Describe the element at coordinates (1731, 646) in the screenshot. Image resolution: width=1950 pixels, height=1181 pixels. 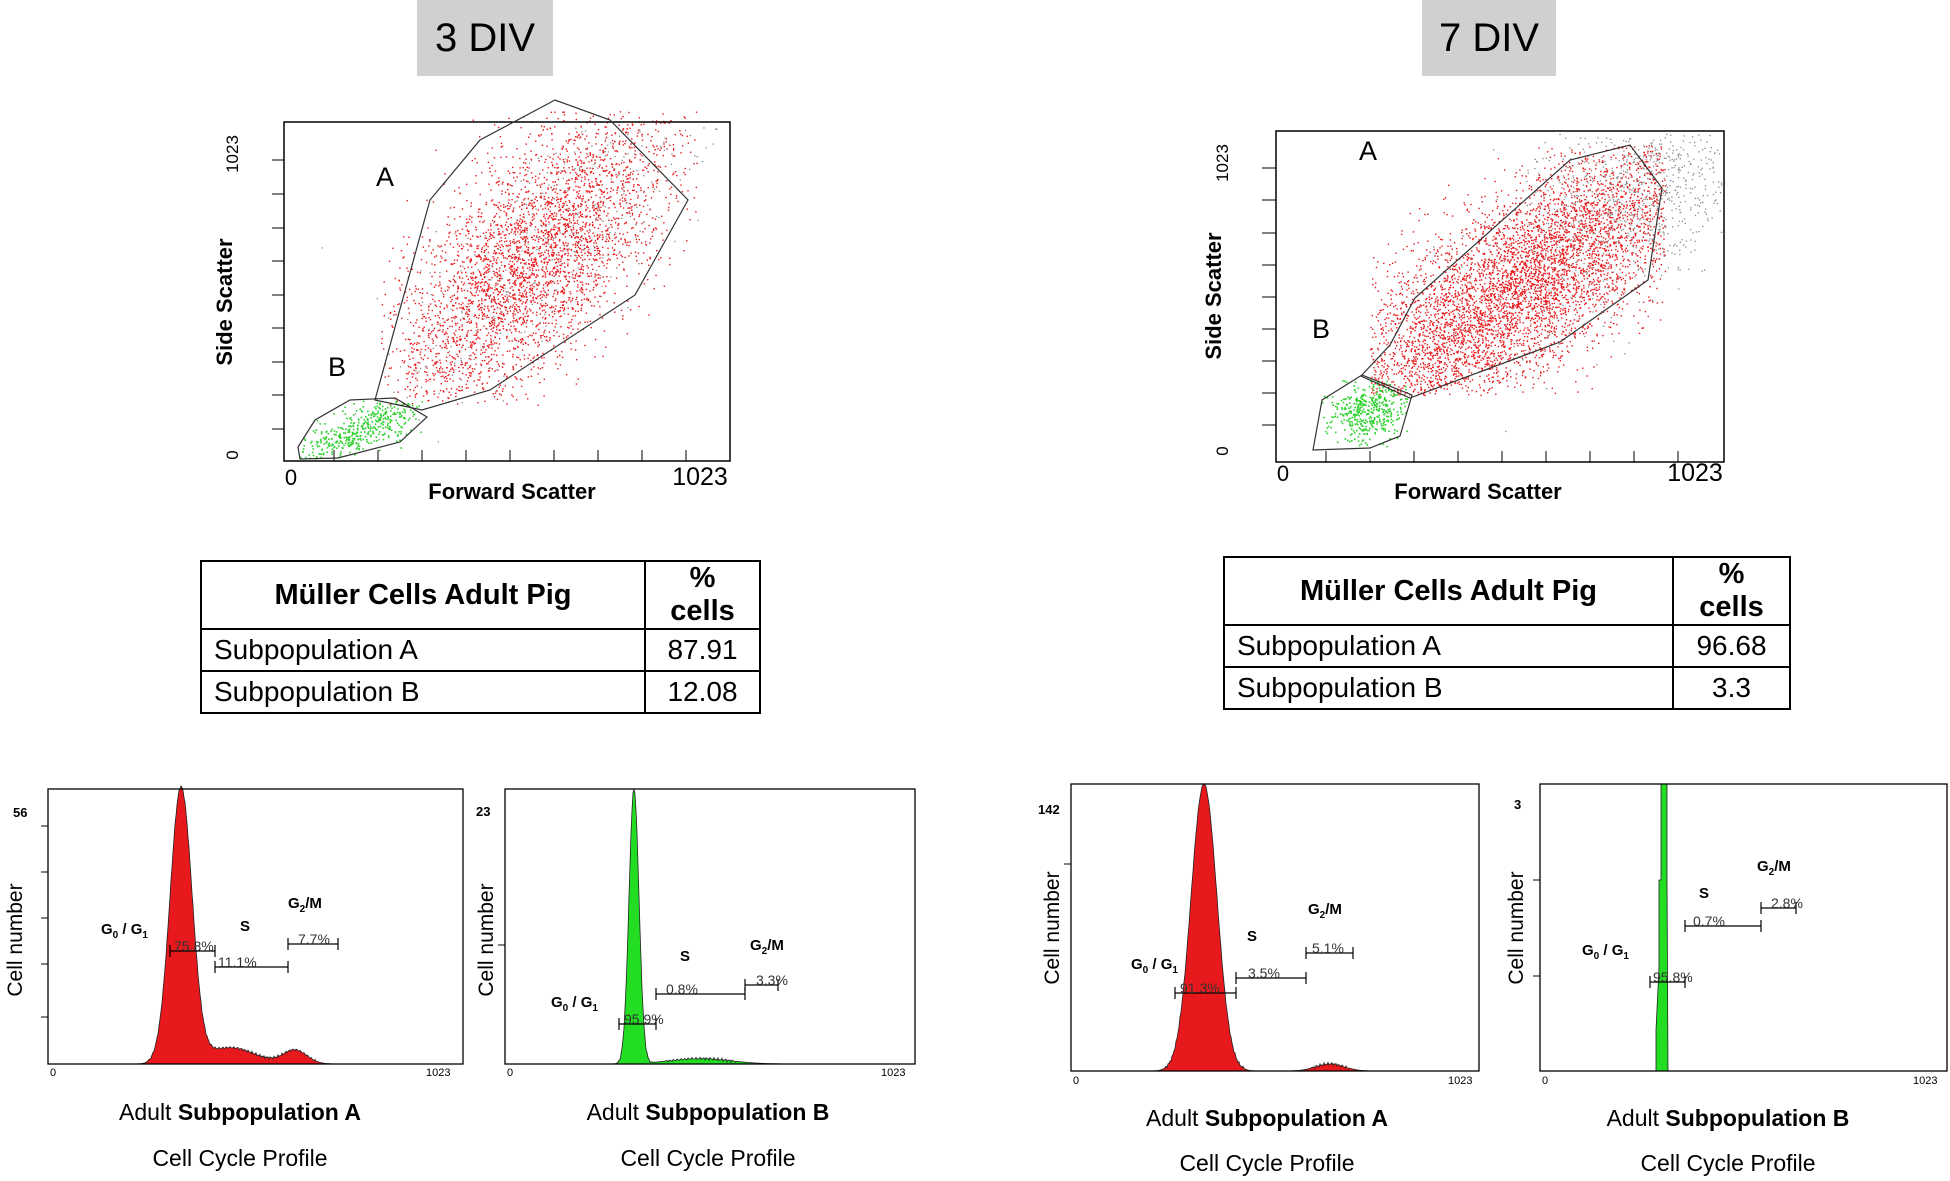
I see `table-cell: 96.68` at that location.